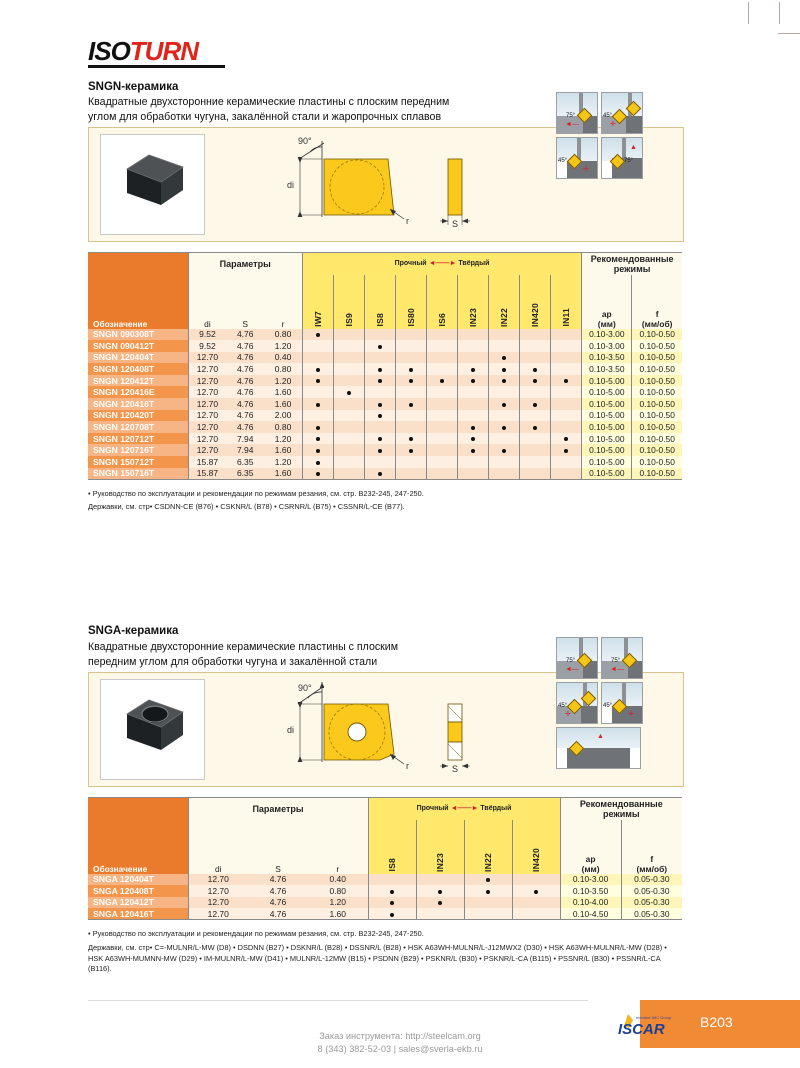 Image resolution: width=800 pixels, height=1068 pixels. Describe the element at coordinates (138, 891) in the screenshot. I see `cell-designation: SNGA 120408T` at that location.